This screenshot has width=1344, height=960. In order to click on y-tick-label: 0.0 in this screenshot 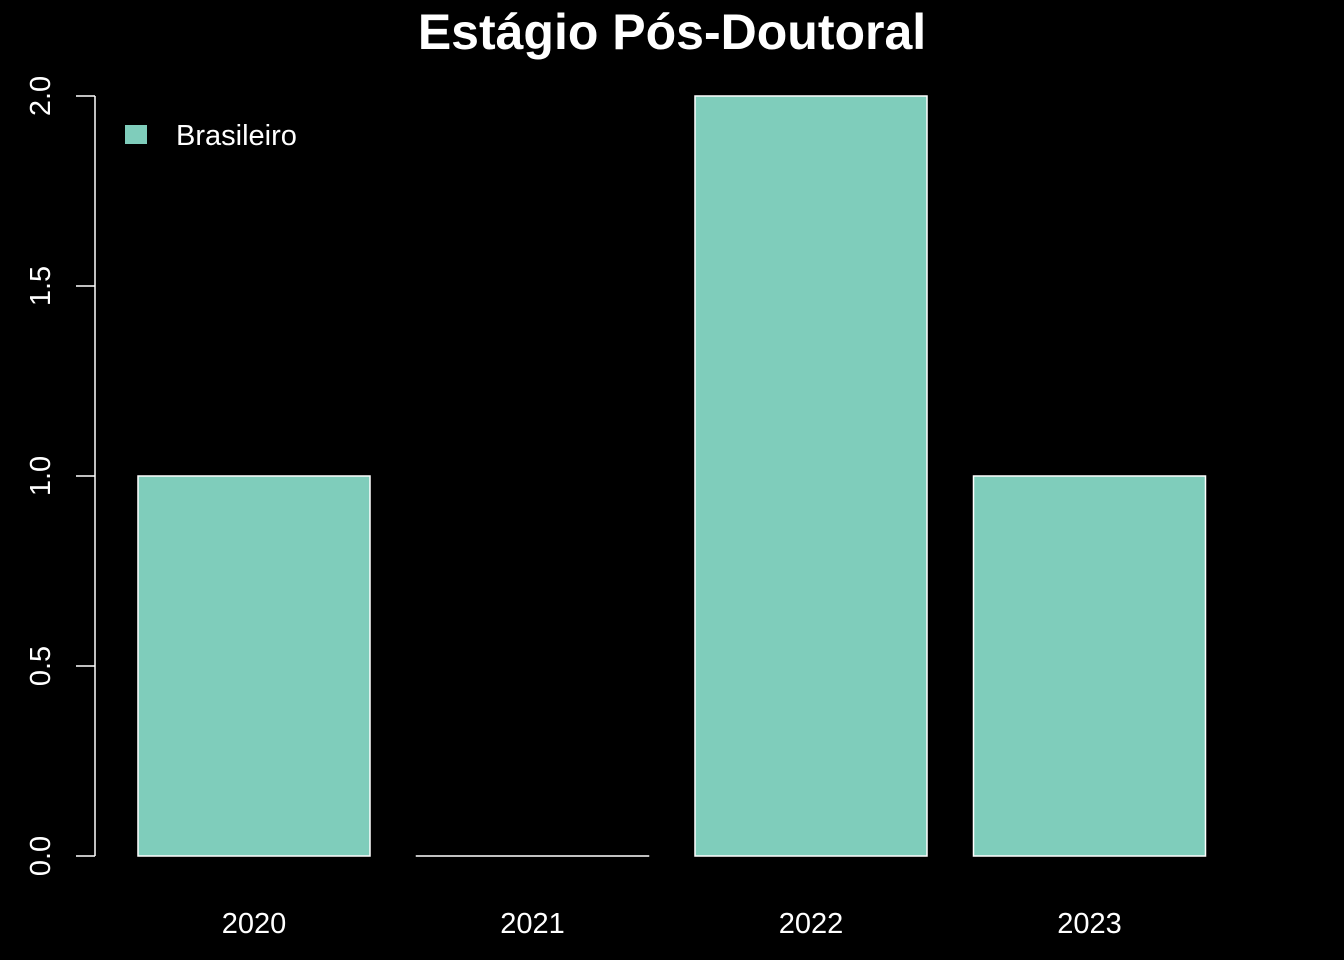, I will do `click(41, 856)`.